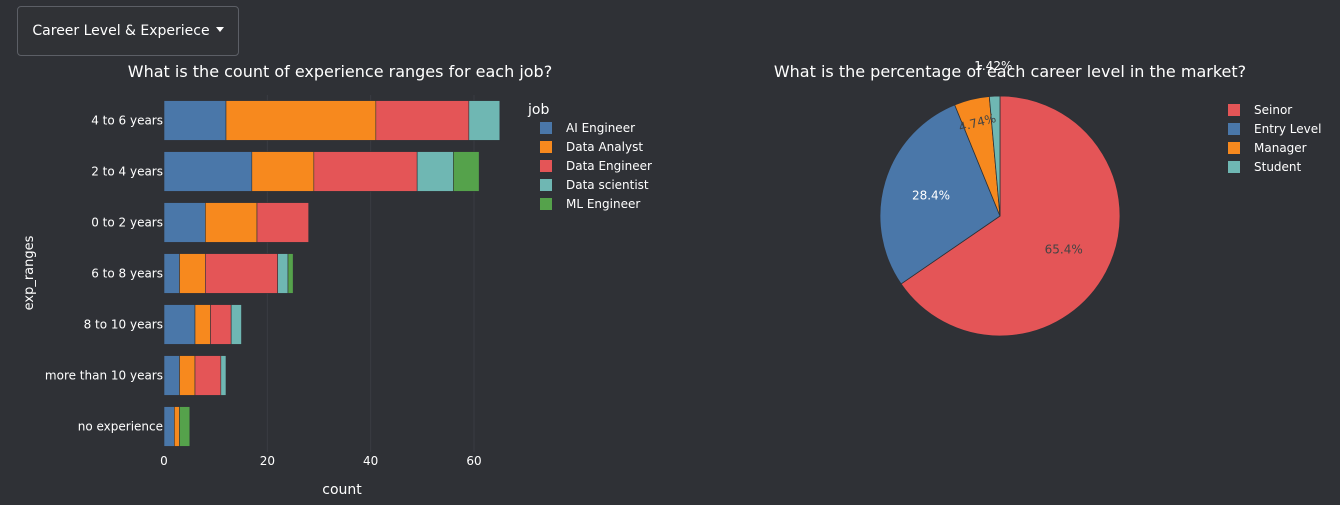 Image resolution: width=1340 pixels, height=505 pixels. Describe the element at coordinates (342, 490) in the screenshot. I see `bar-chart-xlabel: count` at that location.